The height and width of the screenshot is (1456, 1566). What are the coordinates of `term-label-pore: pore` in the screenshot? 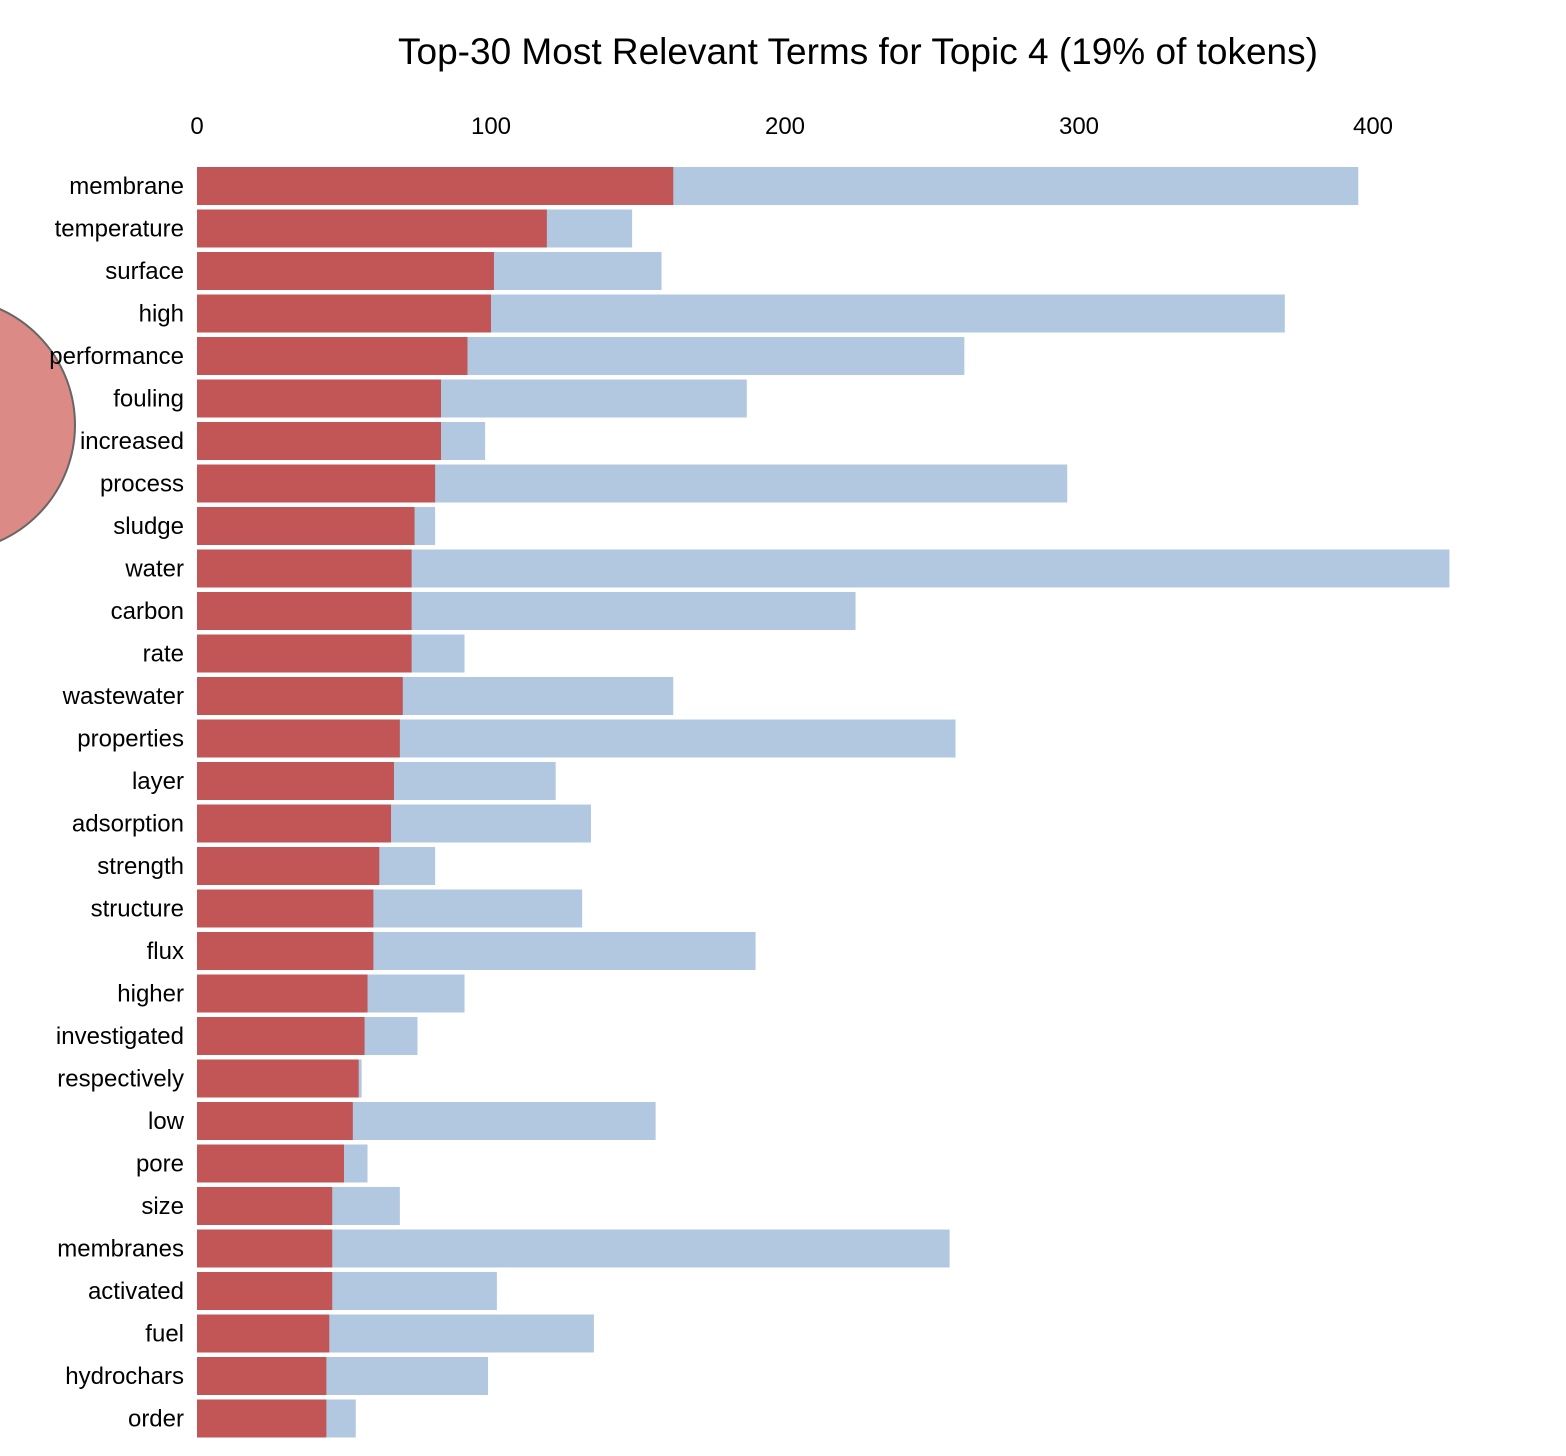 It's located at (160, 1164).